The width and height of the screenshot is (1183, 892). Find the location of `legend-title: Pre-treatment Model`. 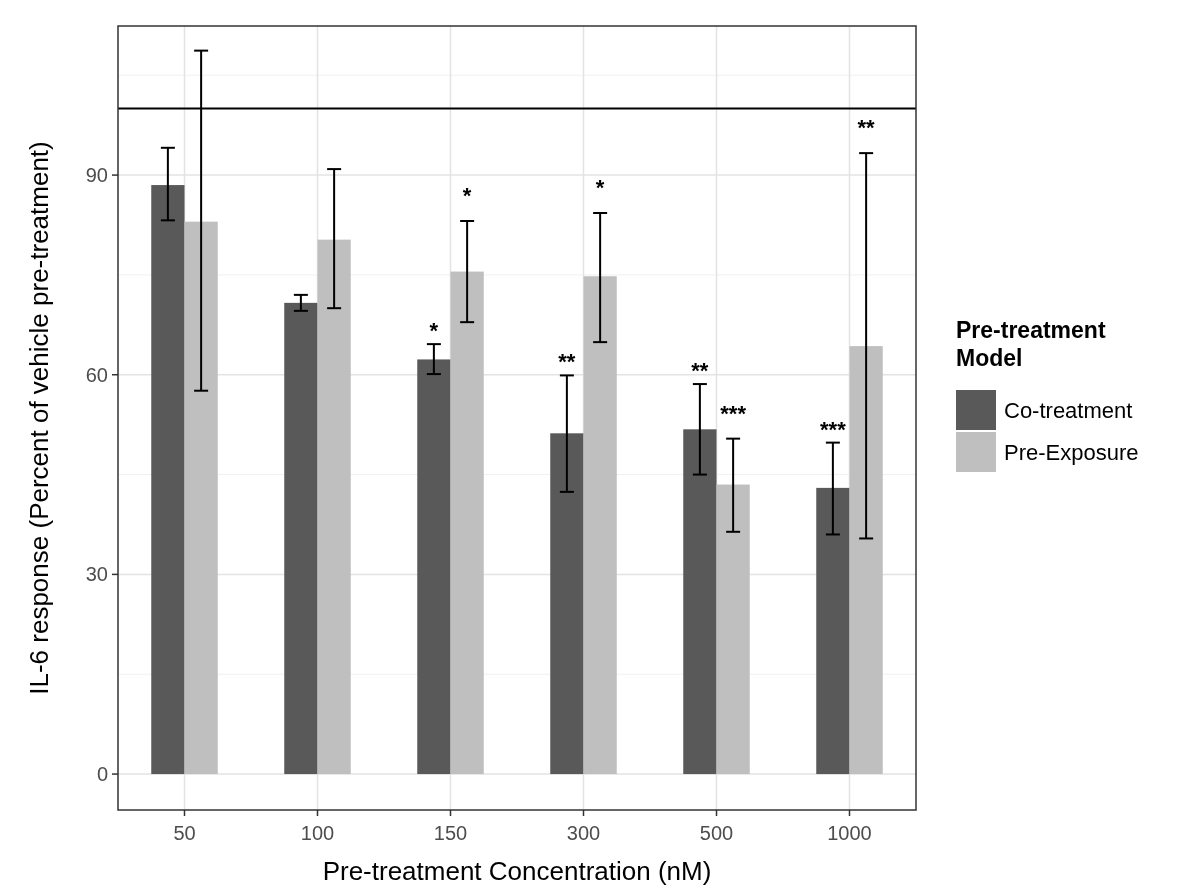

legend-title: Pre-treatment Model is located at coordinates (1031, 344).